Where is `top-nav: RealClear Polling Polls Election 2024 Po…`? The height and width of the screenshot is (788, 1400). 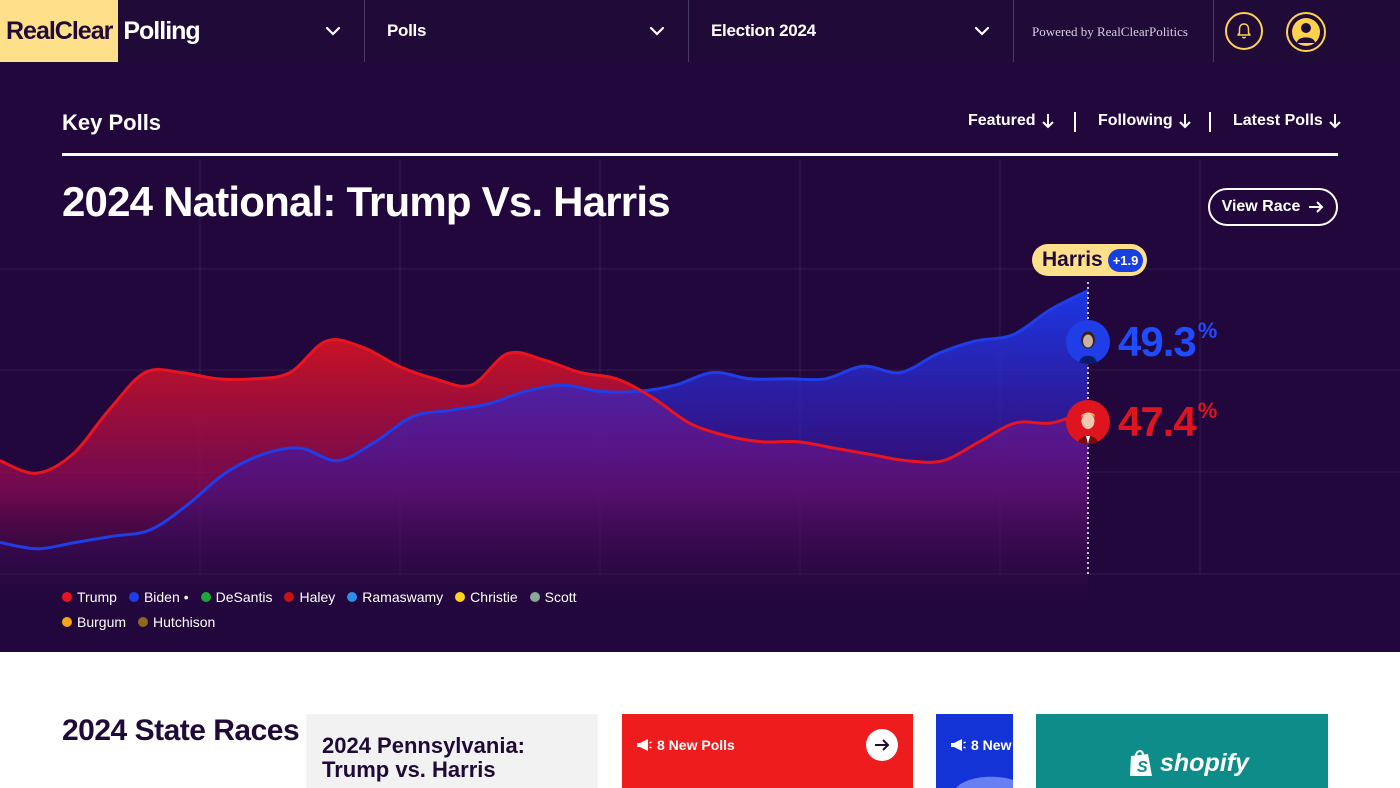
top-nav: RealClear Polling Polls Election 2024 Po… is located at coordinates (700, 32).